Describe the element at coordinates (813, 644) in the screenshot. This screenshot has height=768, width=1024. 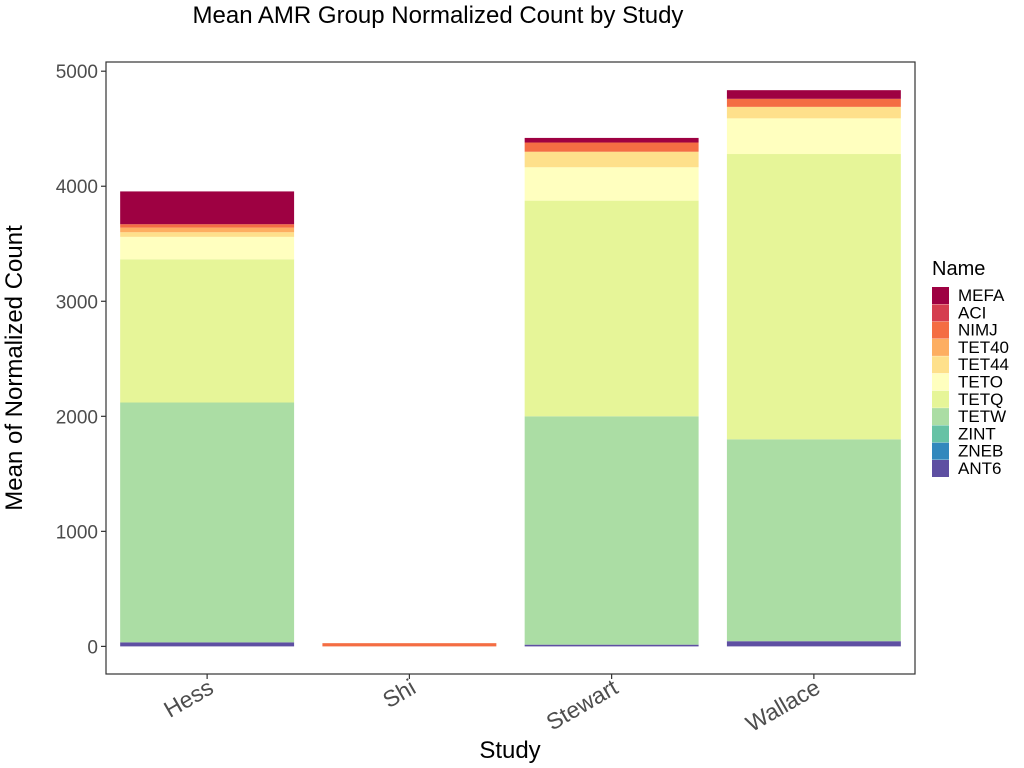
I see `bar-segment-wallace-ant6` at that location.